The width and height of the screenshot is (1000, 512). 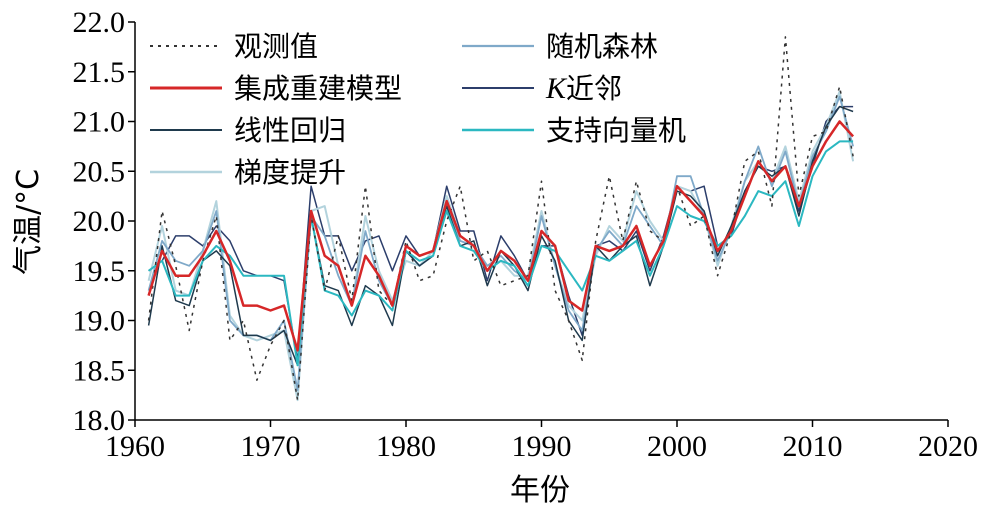 I want to click on y-axis-title: 气温/°C, so click(x=28, y=222).